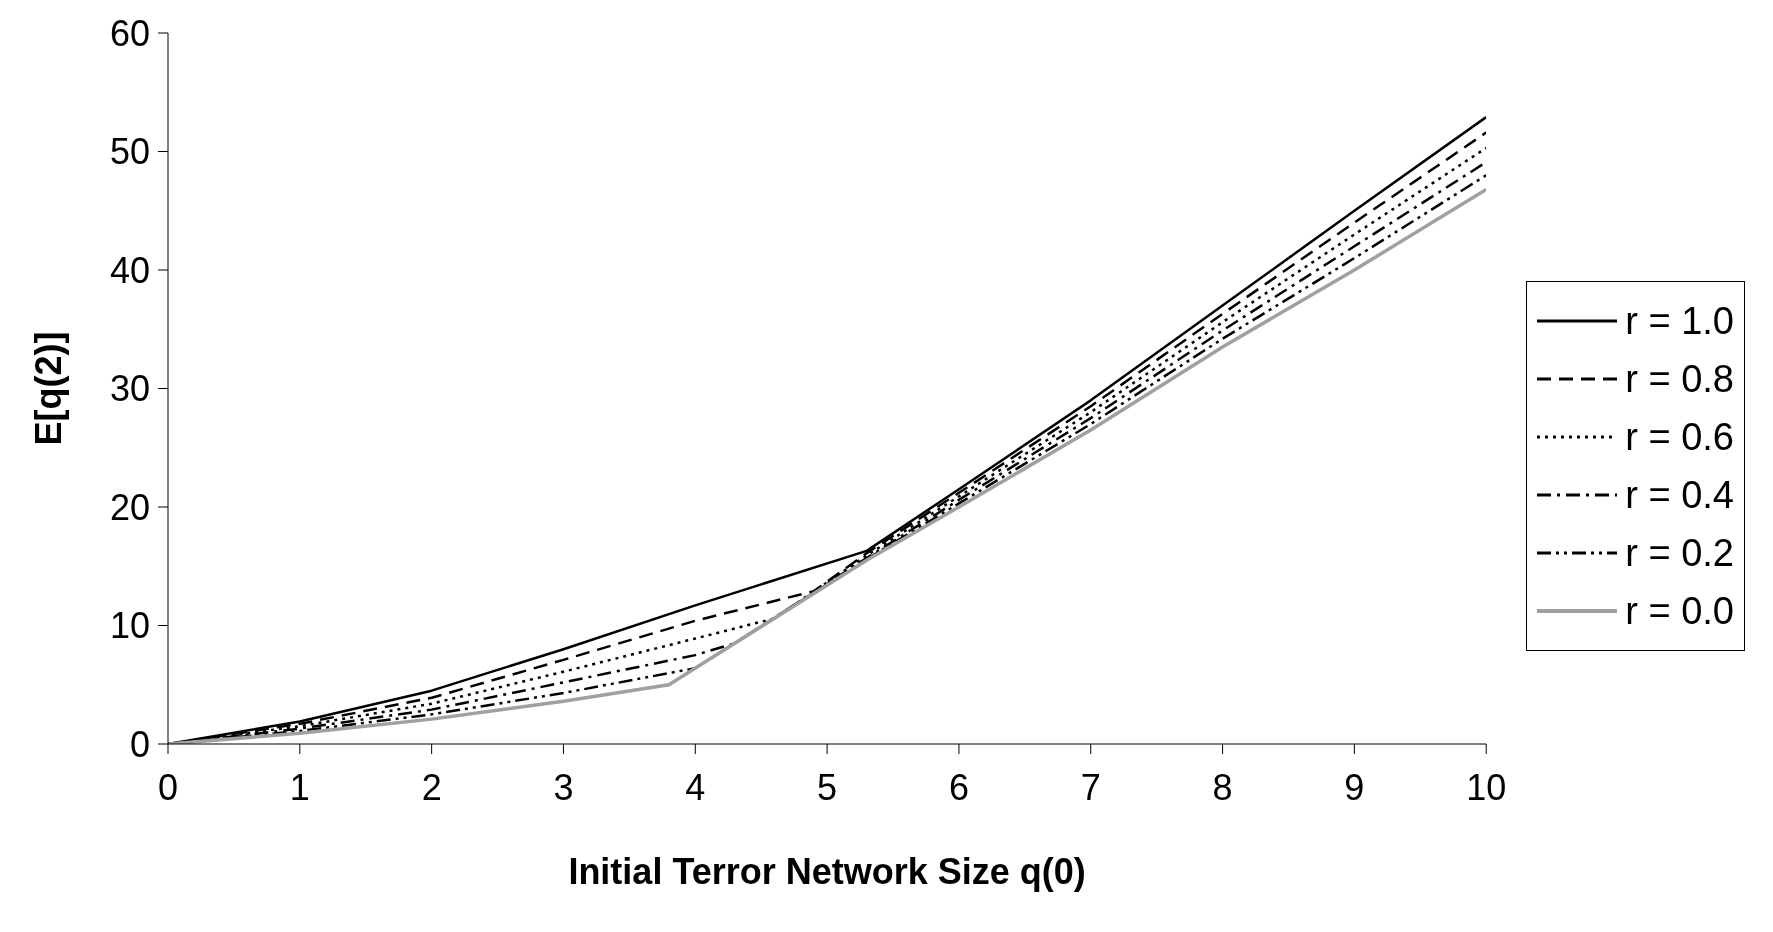 The image size is (1773, 932). Describe the element at coordinates (168, 787) in the screenshot. I see `x-tick-label: 0` at that location.